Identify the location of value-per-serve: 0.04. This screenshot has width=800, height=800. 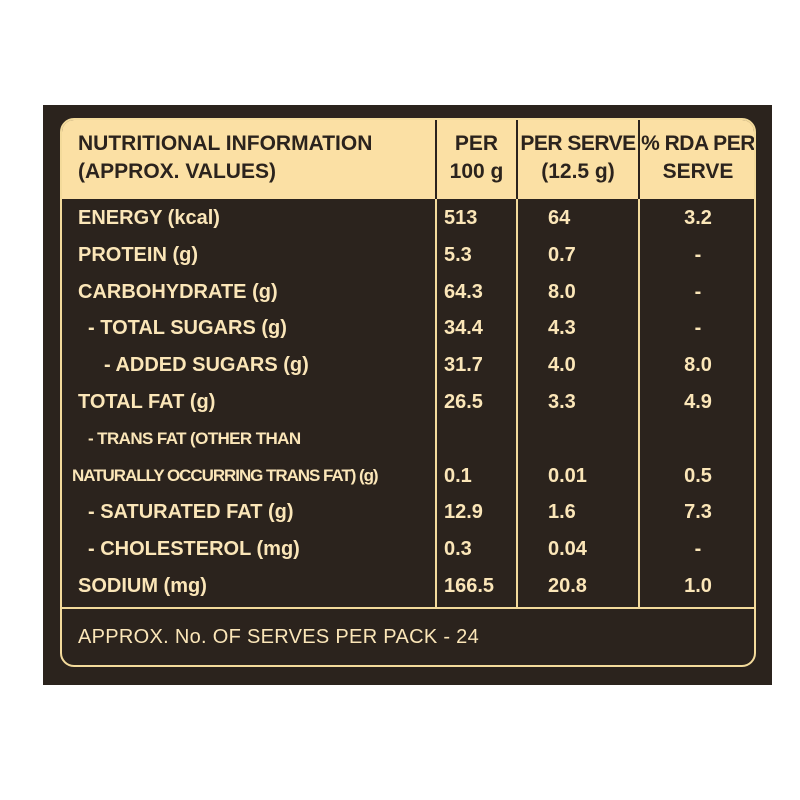
(567, 549).